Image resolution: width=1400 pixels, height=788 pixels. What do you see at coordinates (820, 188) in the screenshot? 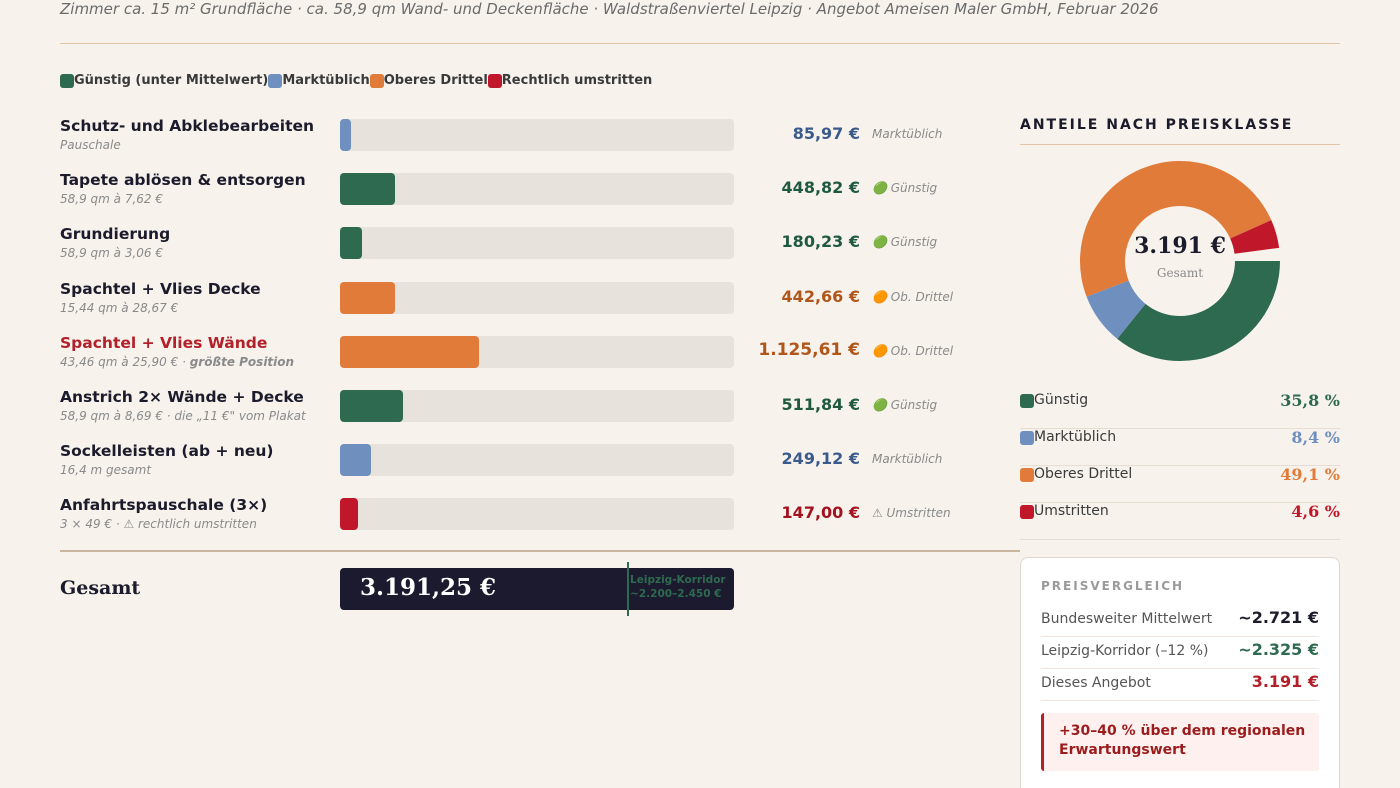
I see `cost-value-label: 448,82 €` at bounding box center [820, 188].